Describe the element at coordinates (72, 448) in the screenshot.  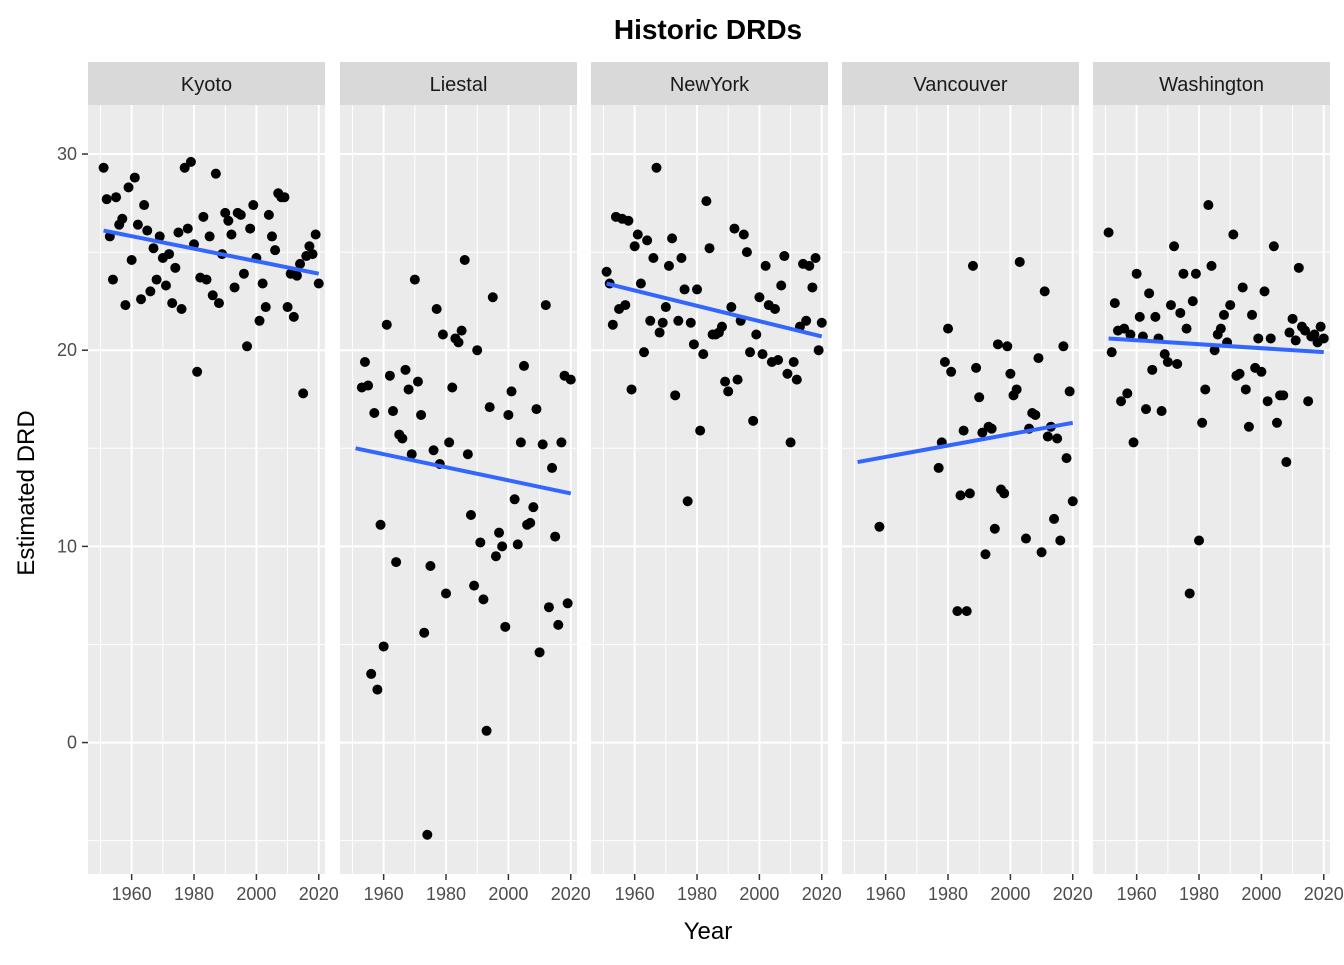
I see `y-axis: 0 10 20 30` at that location.